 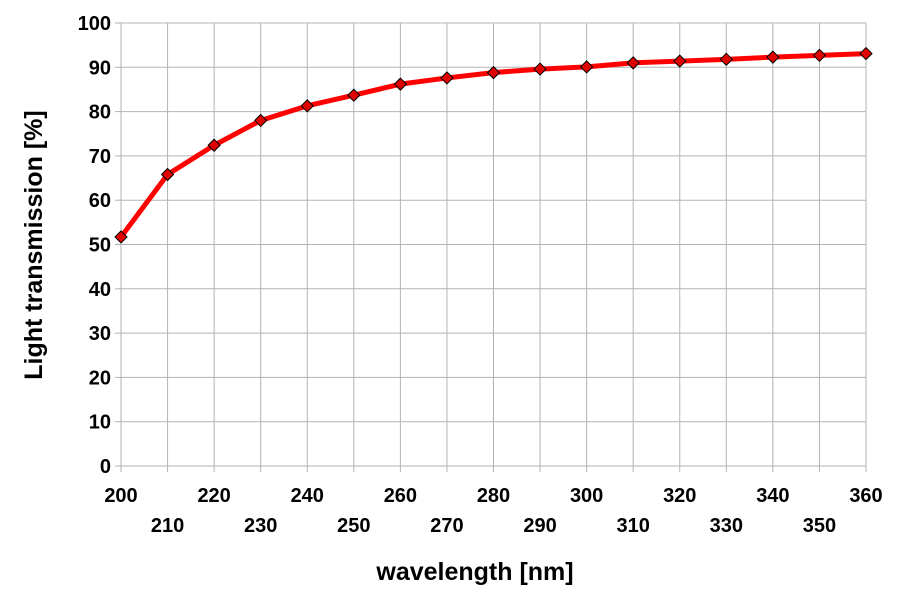 What do you see at coordinates (100, 68) in the screenshot?
I see `y-tick-label: 90` at bounding box center [100, 68].